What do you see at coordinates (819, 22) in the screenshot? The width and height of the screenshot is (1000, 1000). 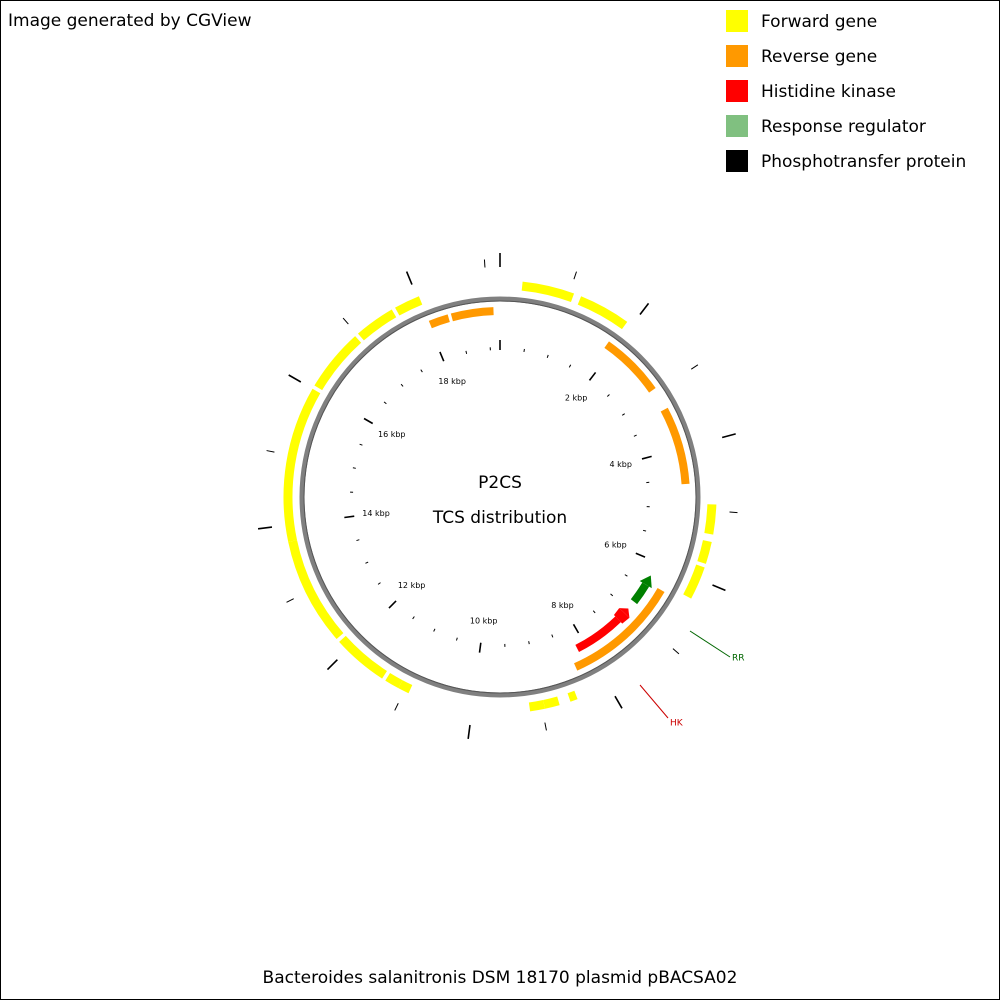 I see `legend-label: Forward gene` at bounding box center [819, 22].